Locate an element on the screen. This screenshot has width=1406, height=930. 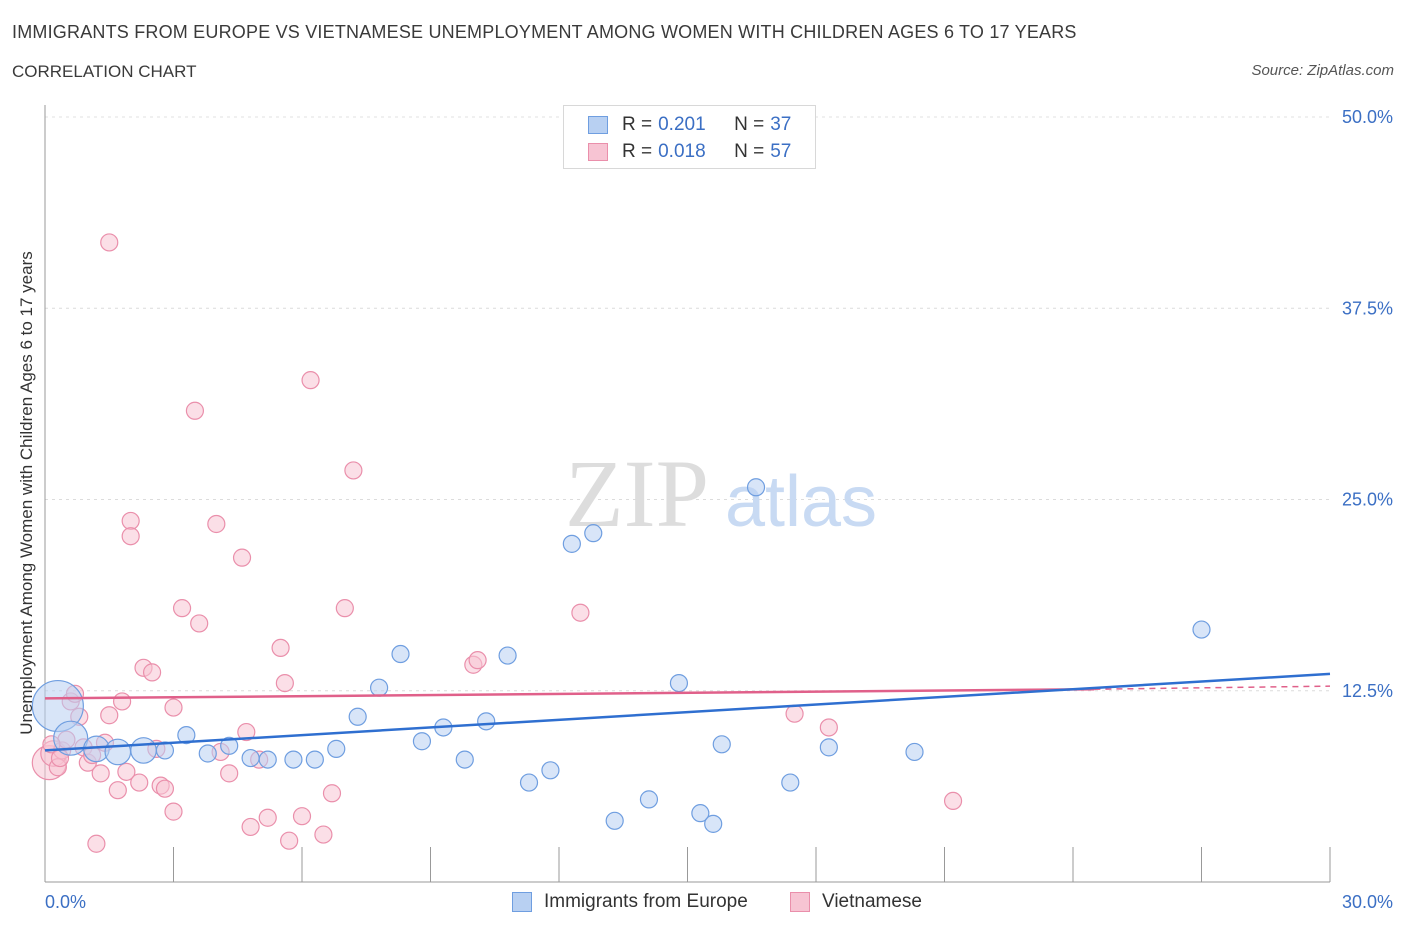
correlation-legend: R = 0.201 N = 37 R = 0.018 N = 57 is located at coordinates (689, 137).